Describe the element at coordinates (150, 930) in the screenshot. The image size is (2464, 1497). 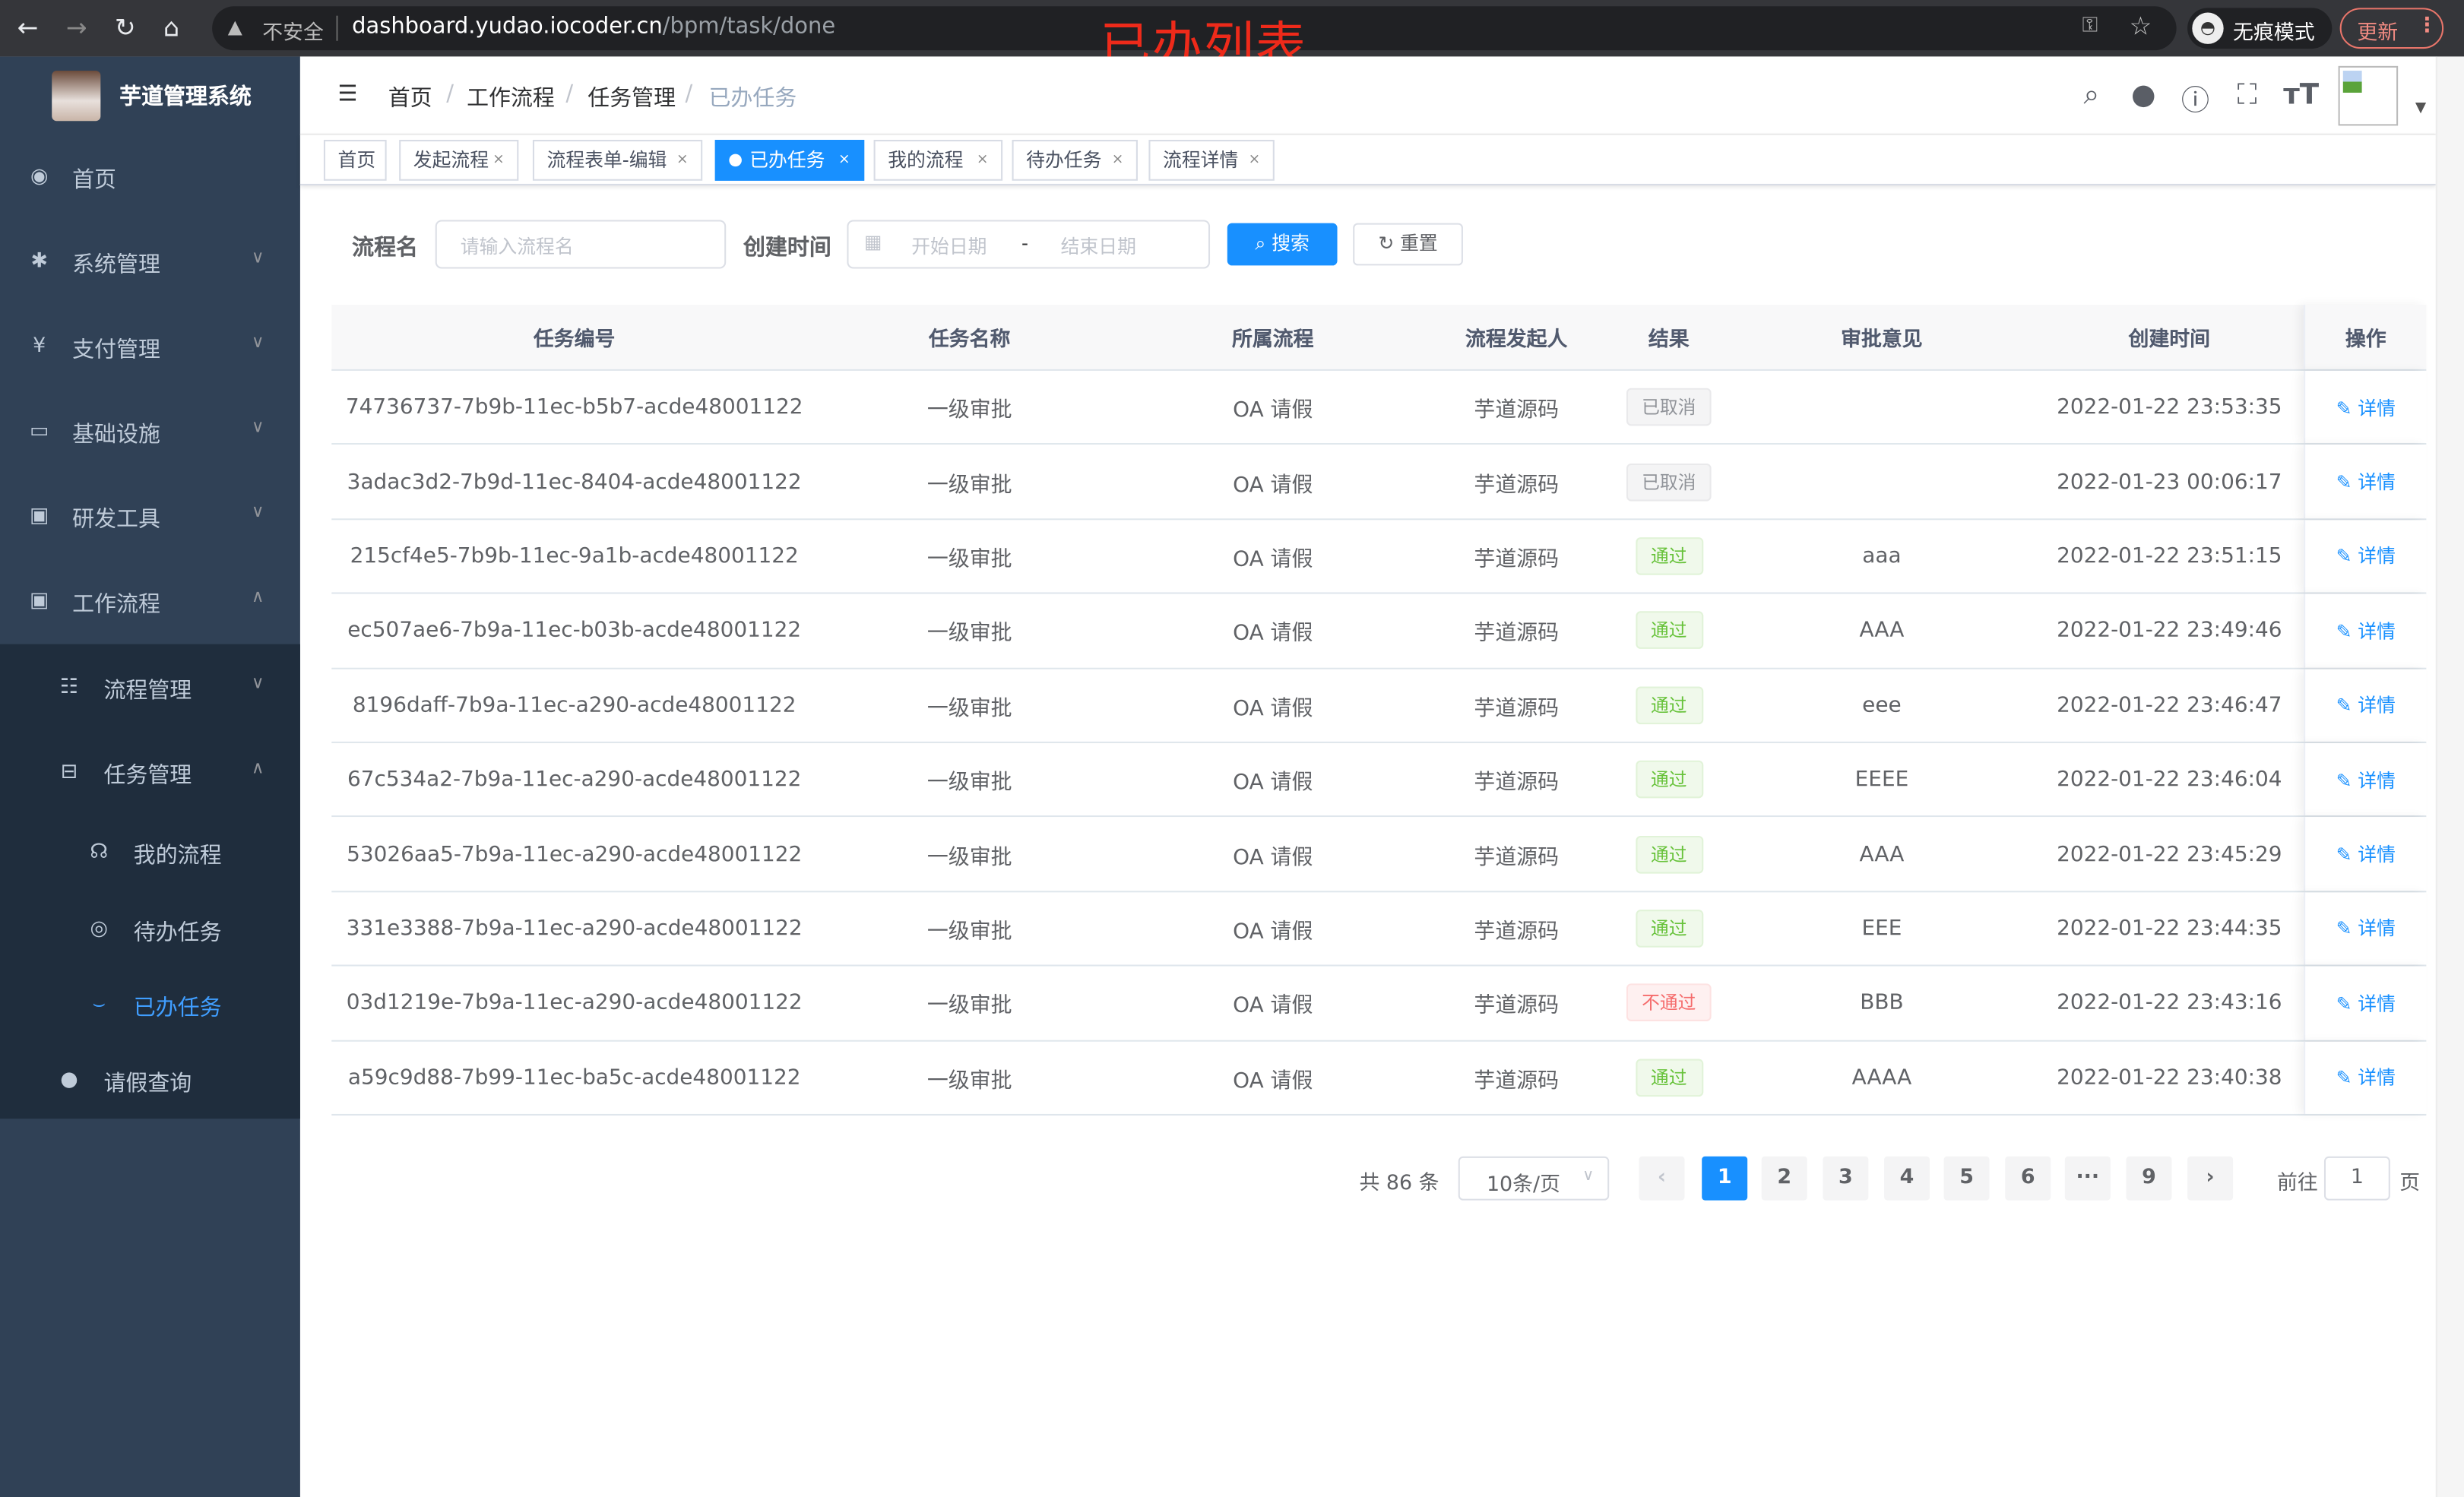
I see `sidebar-item-9: ◎ 待办任务` at that location.